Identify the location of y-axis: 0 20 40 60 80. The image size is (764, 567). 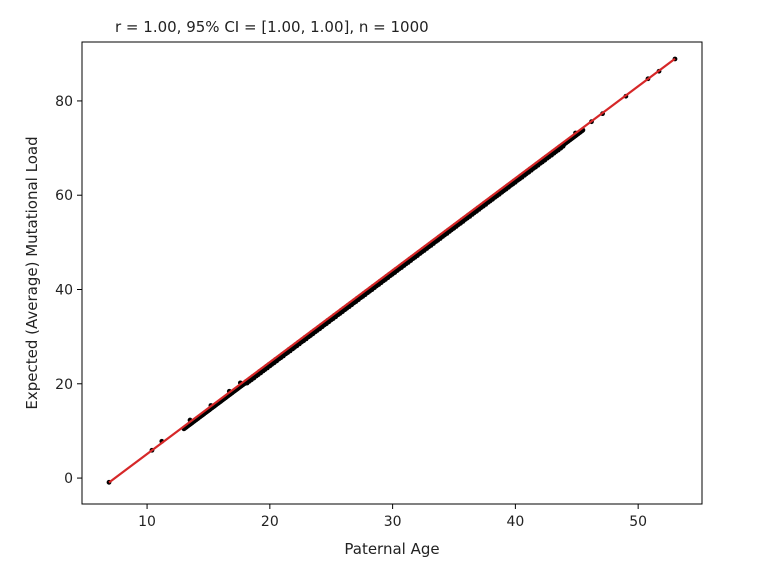
(68, 290).